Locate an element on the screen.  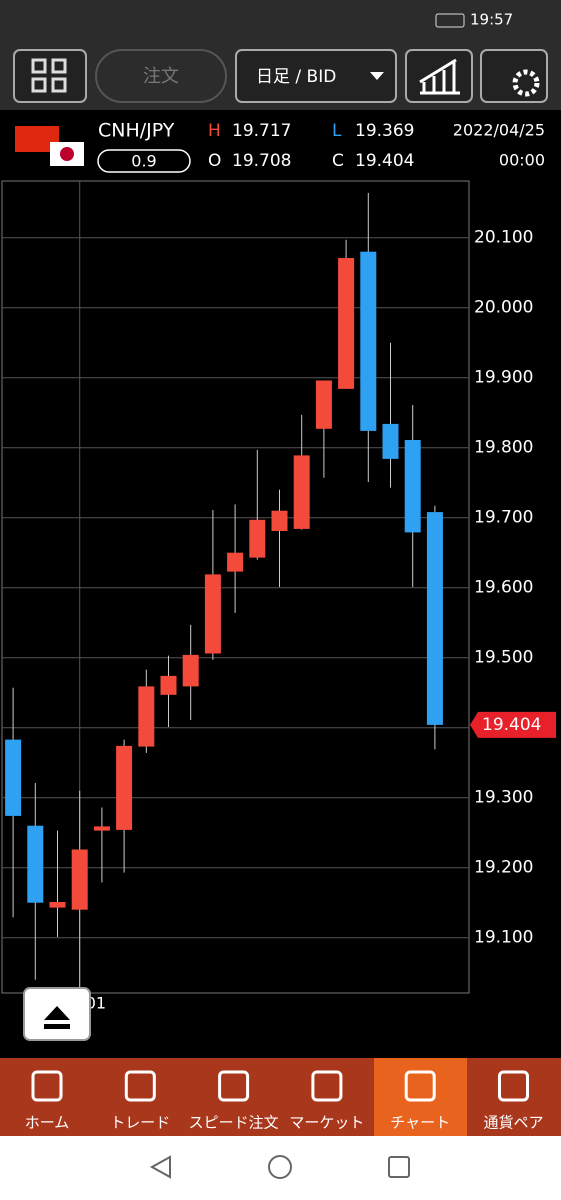
open-label: O is located at coordinates (214, 161).